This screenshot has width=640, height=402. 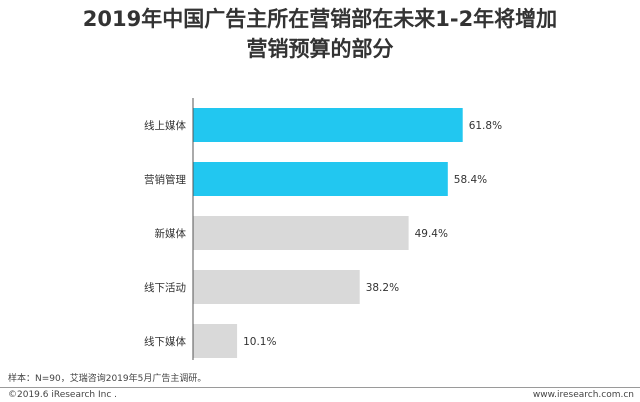 I want to click on category-label: 线下活动, so click(x=165, y=287).